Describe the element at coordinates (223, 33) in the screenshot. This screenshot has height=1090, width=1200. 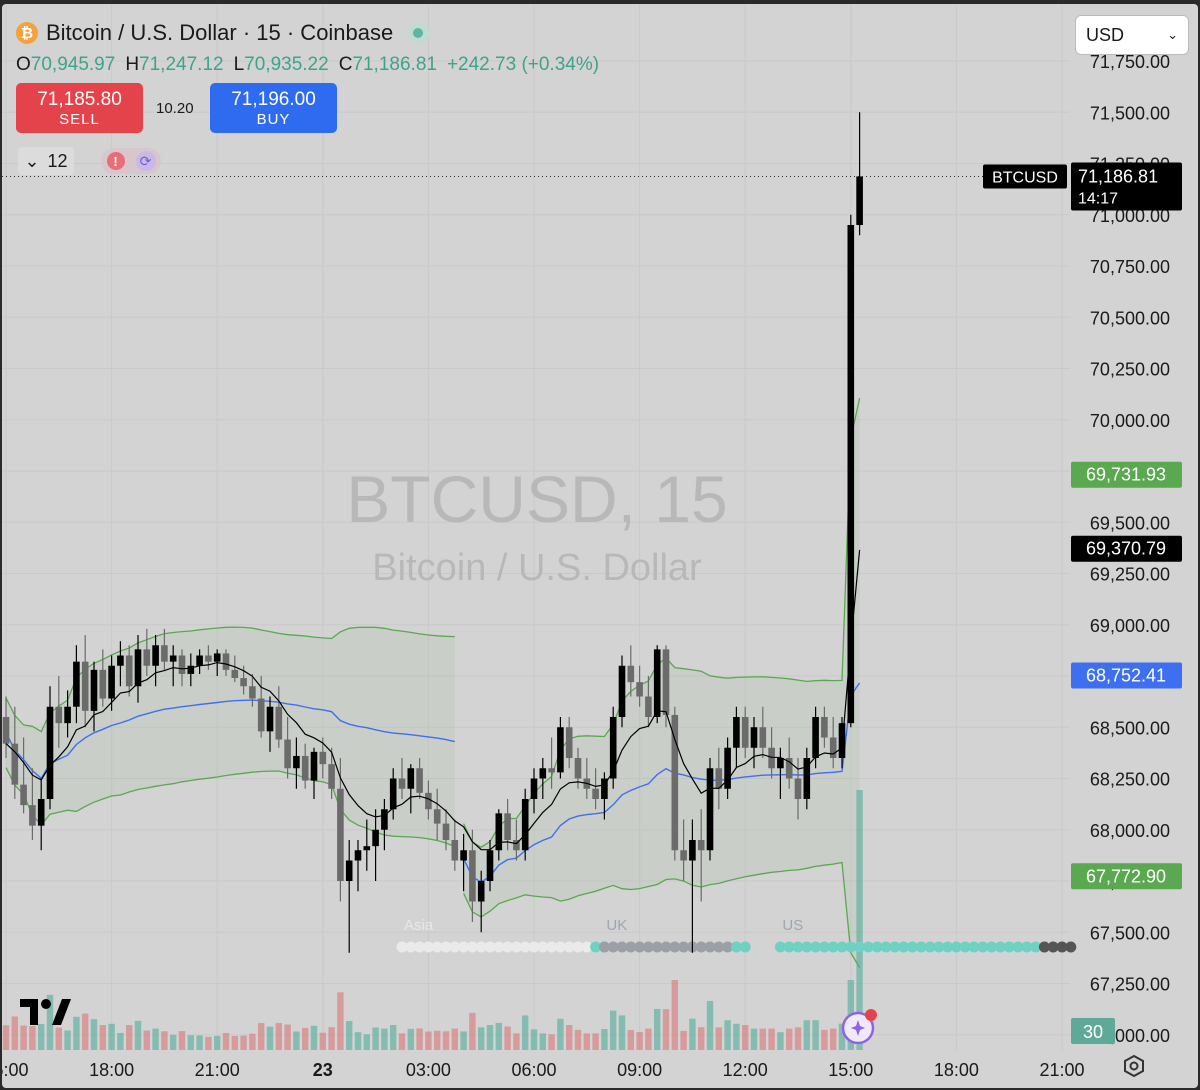
I see `symbol-header: ₿ Bitcoin / U.S. Dollar · 15 · Coinbase` at that location.